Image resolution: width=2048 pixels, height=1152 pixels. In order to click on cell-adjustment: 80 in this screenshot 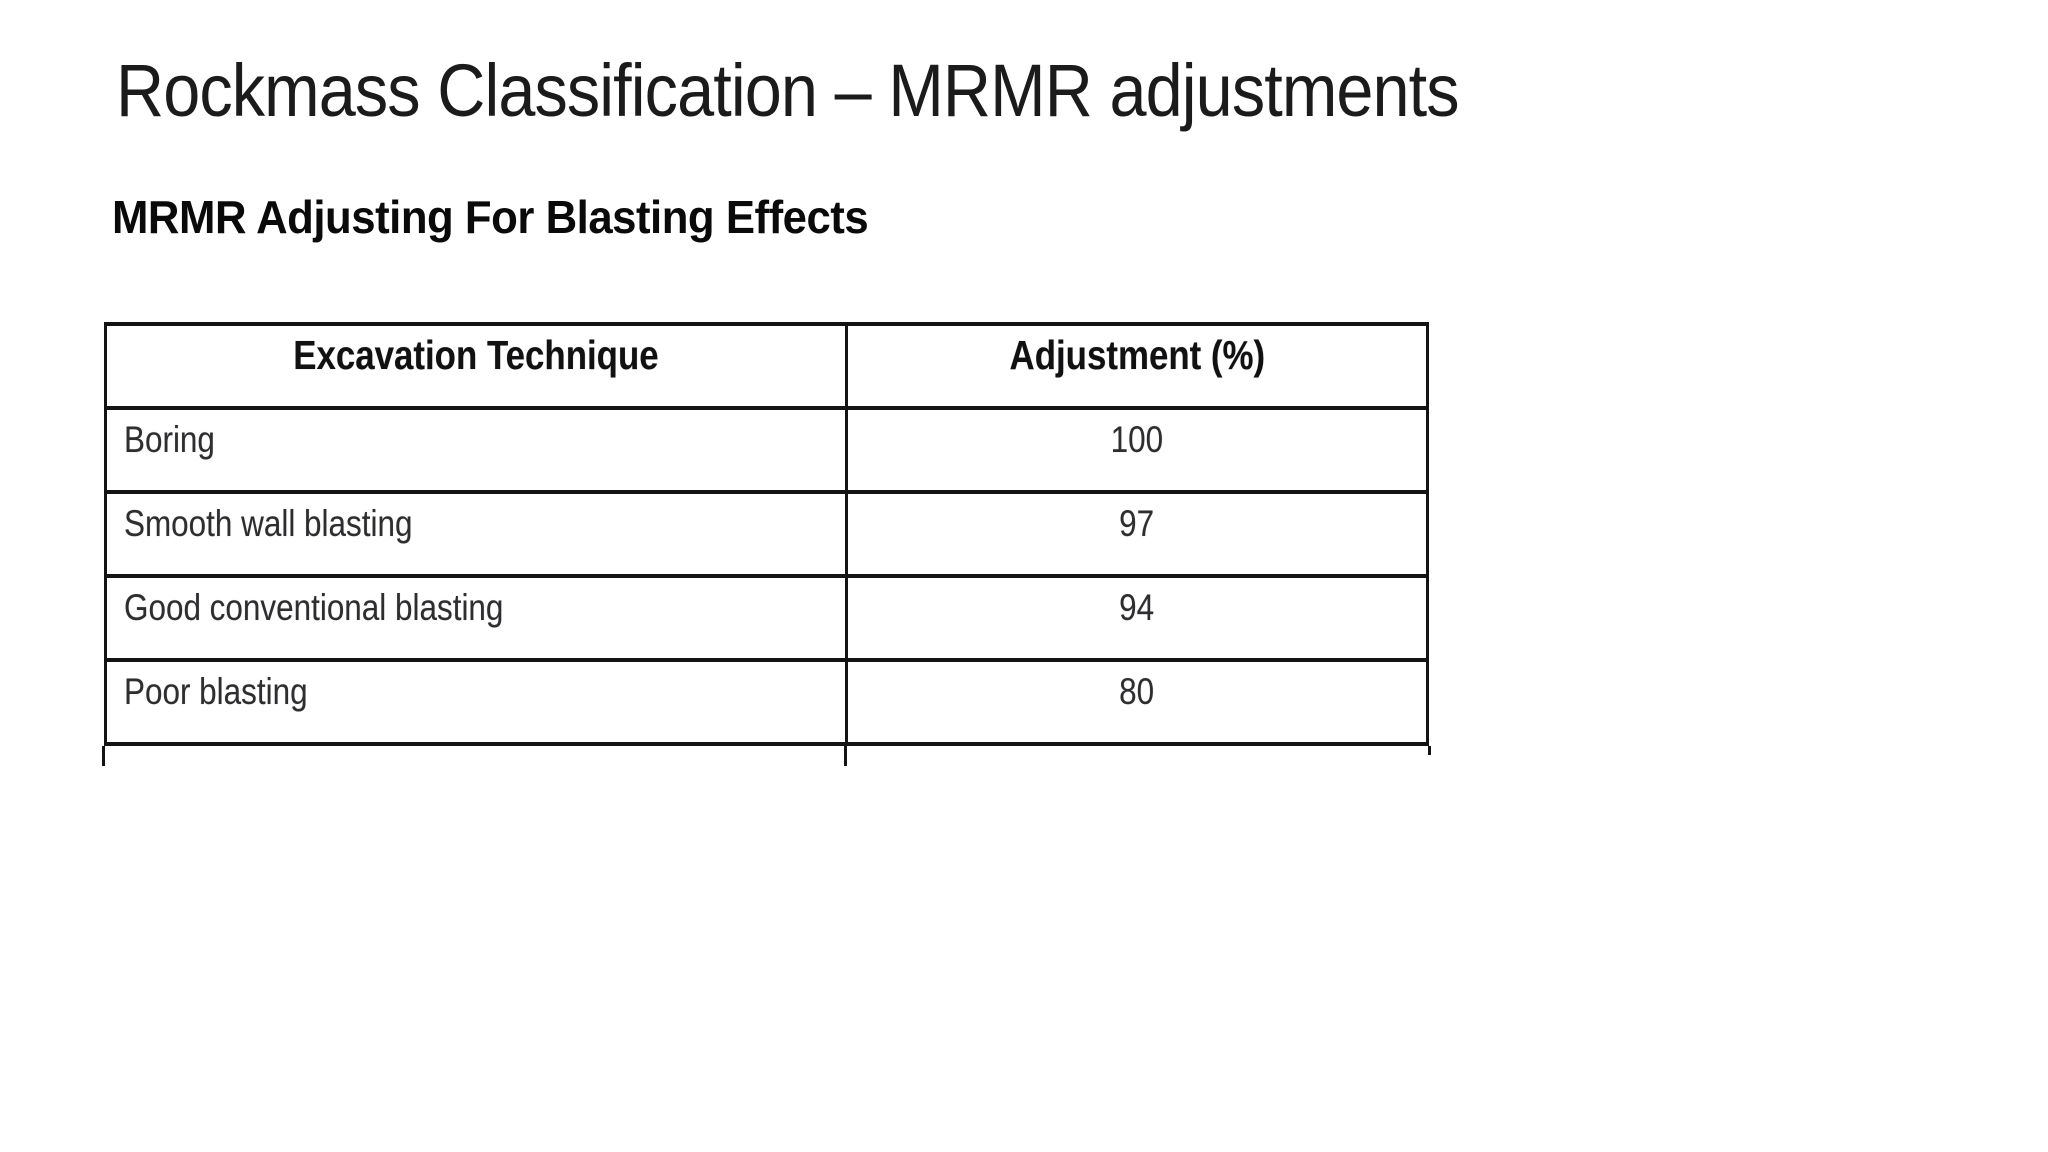, I will do `click(1137, 702)`.